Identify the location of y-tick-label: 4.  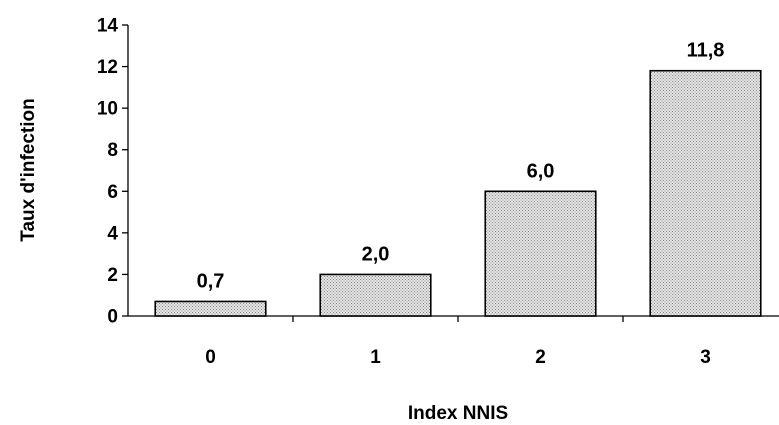
(112, 233).